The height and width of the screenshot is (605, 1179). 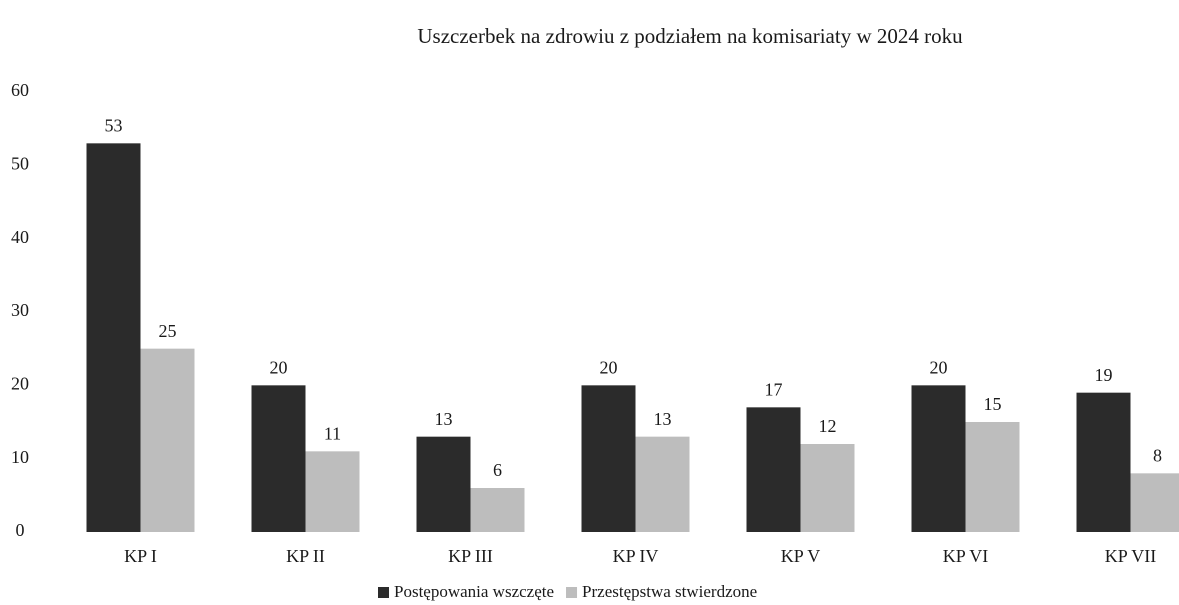 I want to click on legend-label: Przestępstwa stwierdzone, so click(x=669, y=591).